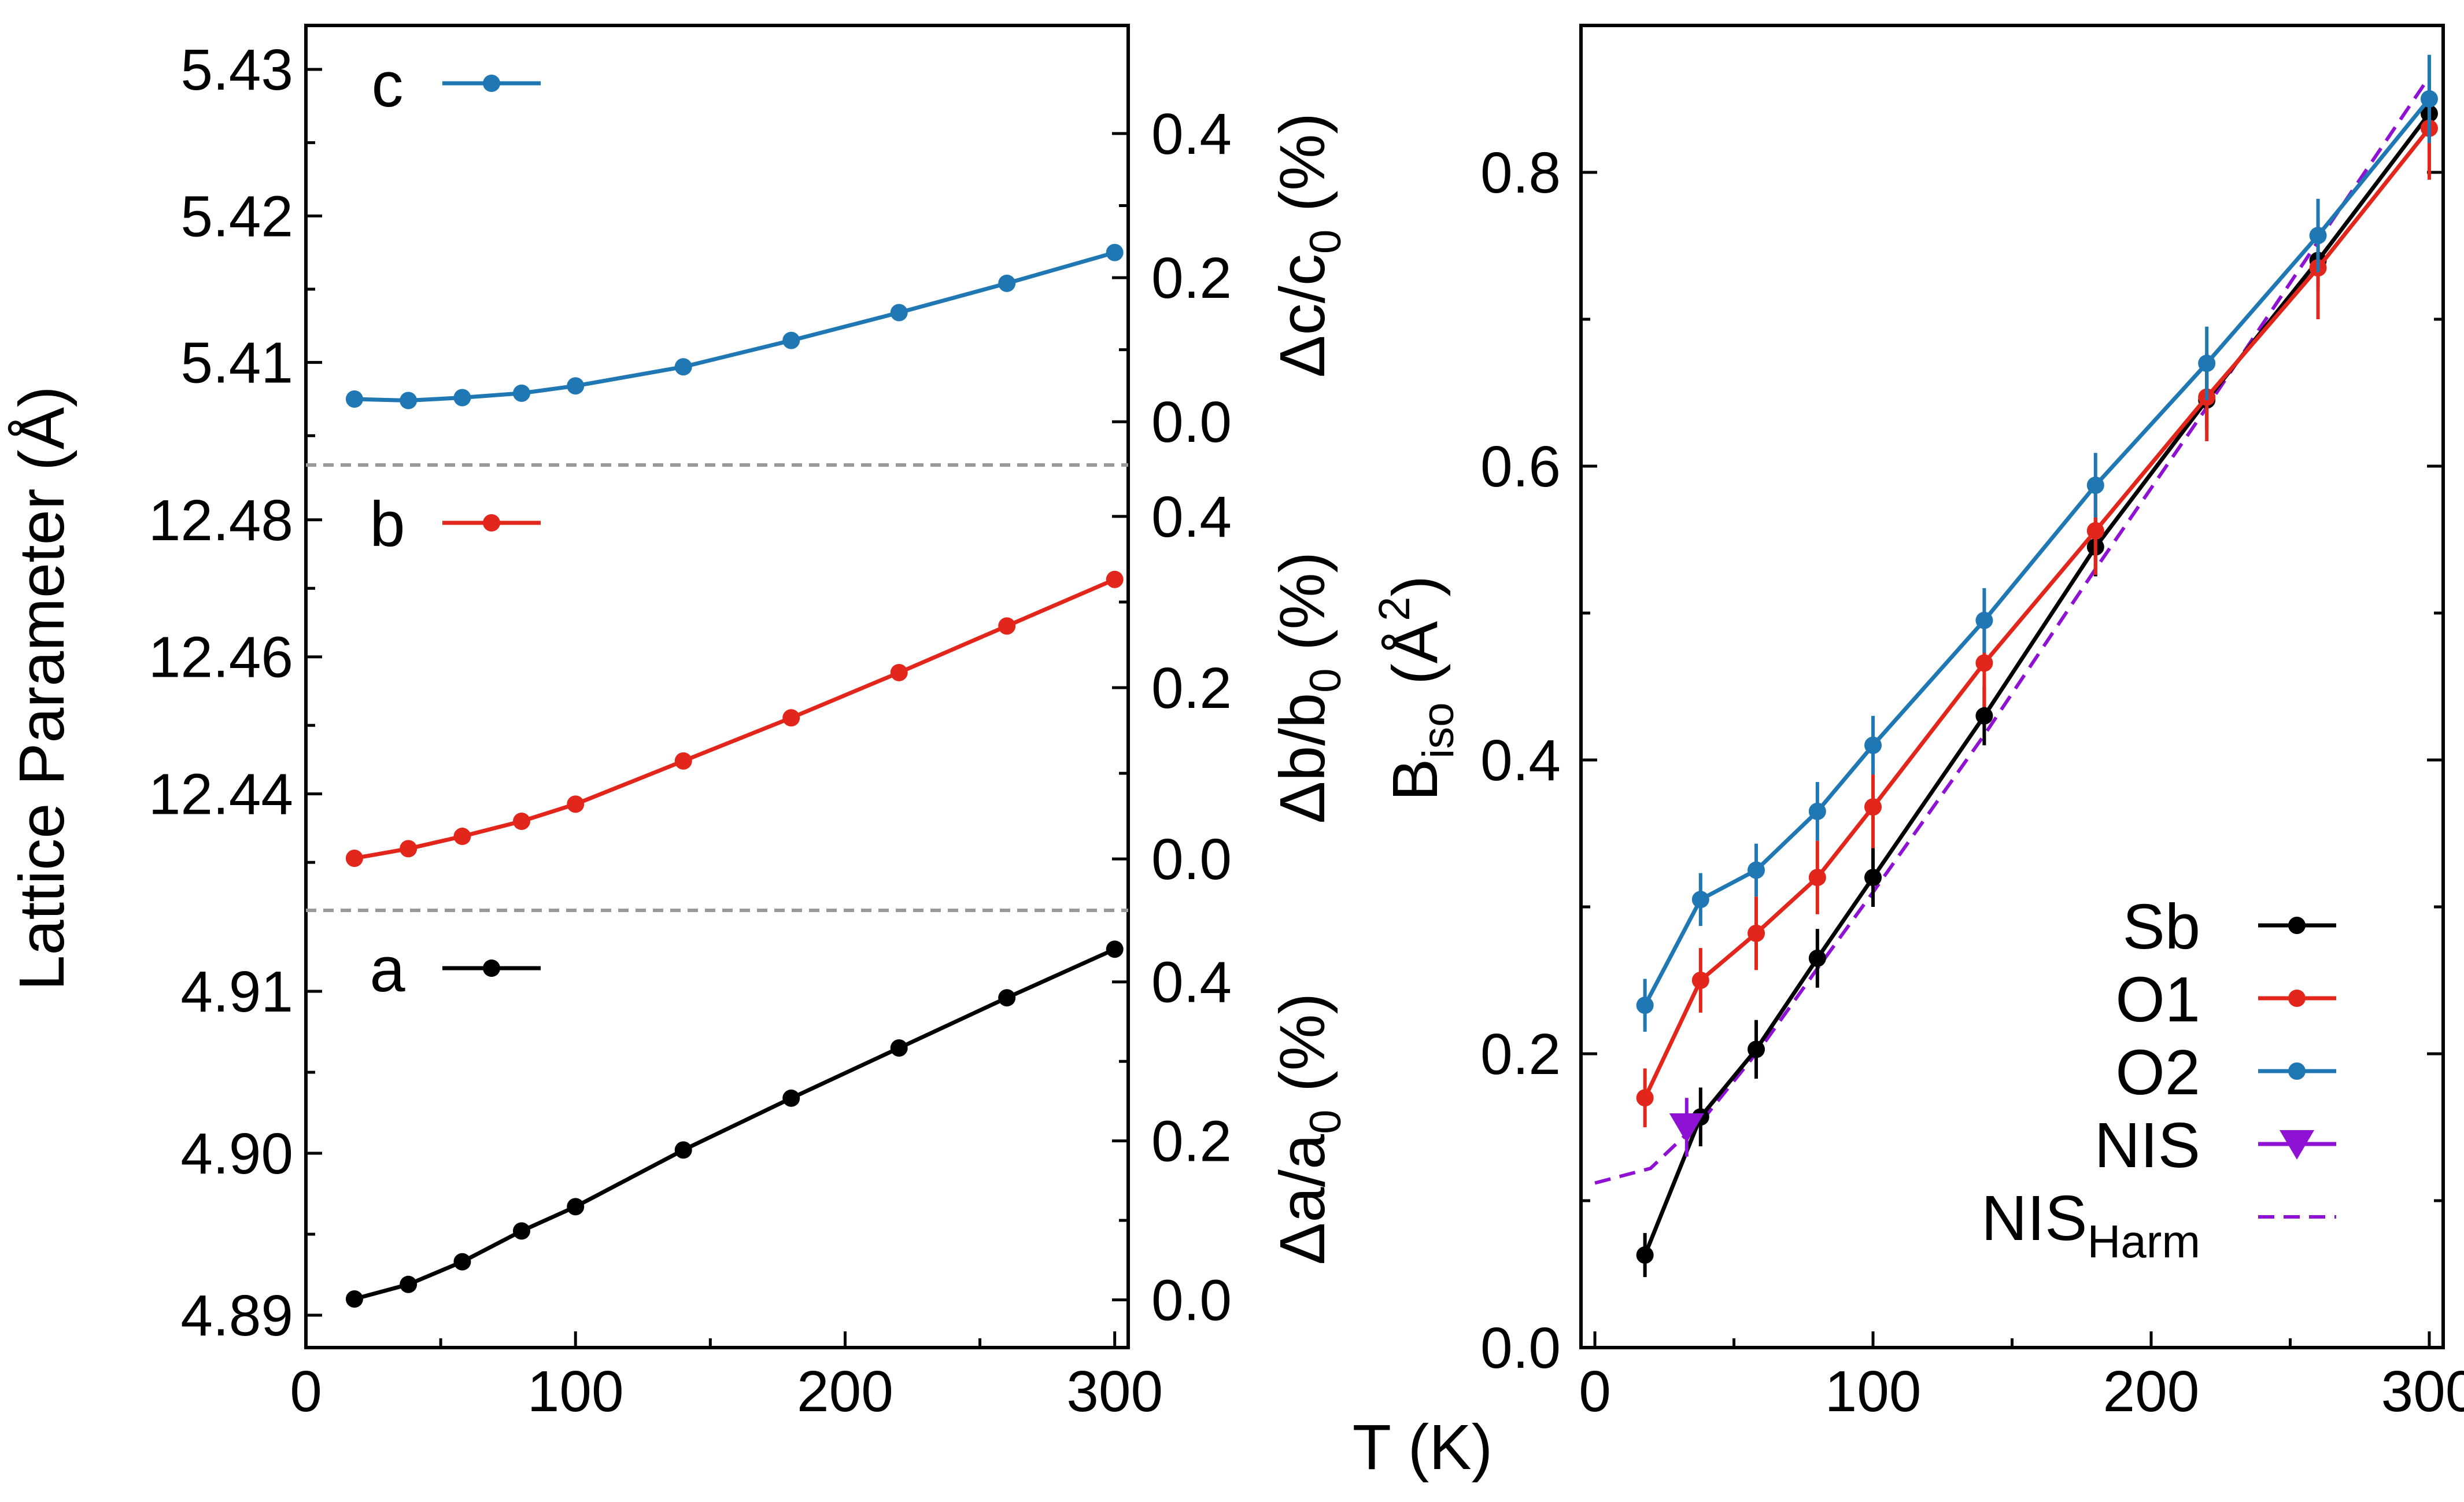 Image resolution: width=2464 pixels, height=1502 pixels. What do you see at coordinates (2157, 999) in the screenshot?
I see `legend-label-O1: O1` at bounding box center [2157, 999].